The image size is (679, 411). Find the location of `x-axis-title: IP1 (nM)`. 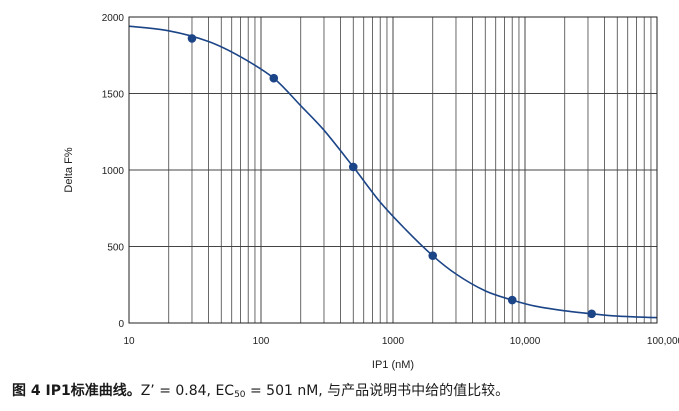

x-axis-title: IP1 (nM) is located at coordinates (393, 365).